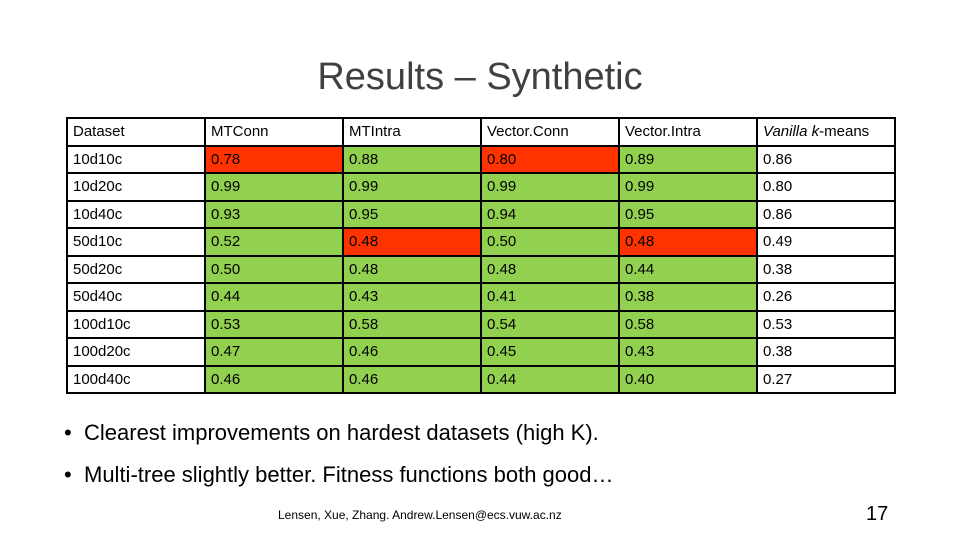 This screenshot has width=960, height=540. Describe the element at coordinates (136, 379) in the screenshot. I see `cell-dataset: 100d40c` at that location.